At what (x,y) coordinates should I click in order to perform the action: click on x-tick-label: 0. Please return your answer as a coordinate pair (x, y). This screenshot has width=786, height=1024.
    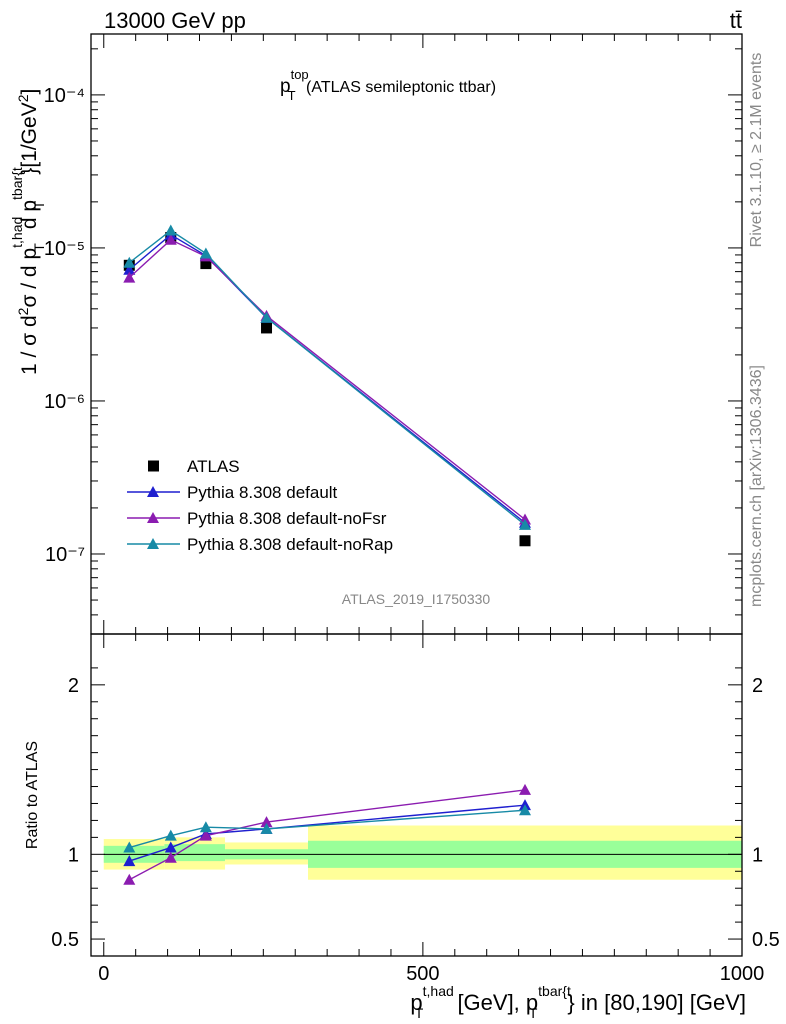
    Looking at the image, I should click on (103, 974).